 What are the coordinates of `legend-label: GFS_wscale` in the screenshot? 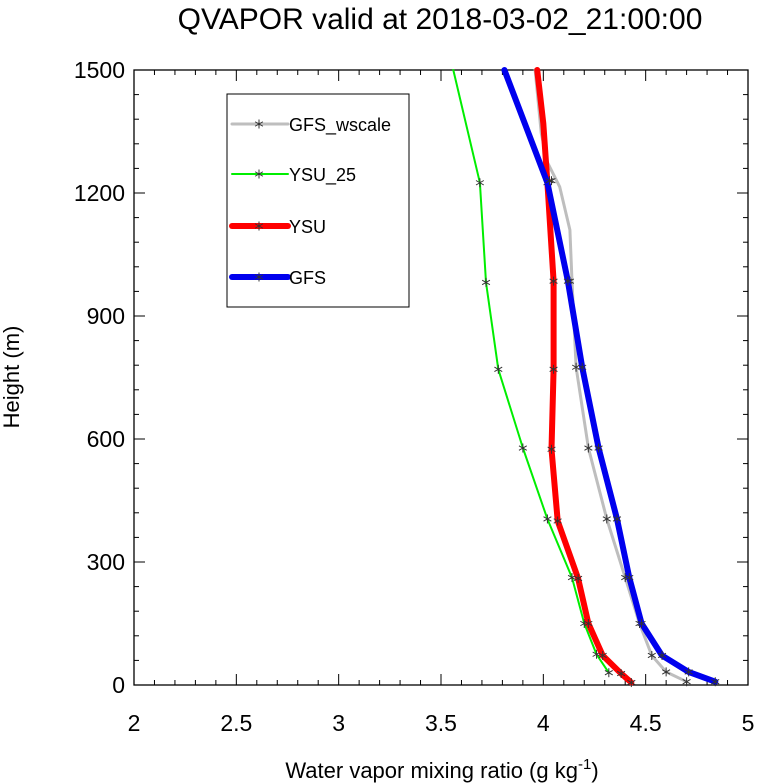 It's located at (340, 125).